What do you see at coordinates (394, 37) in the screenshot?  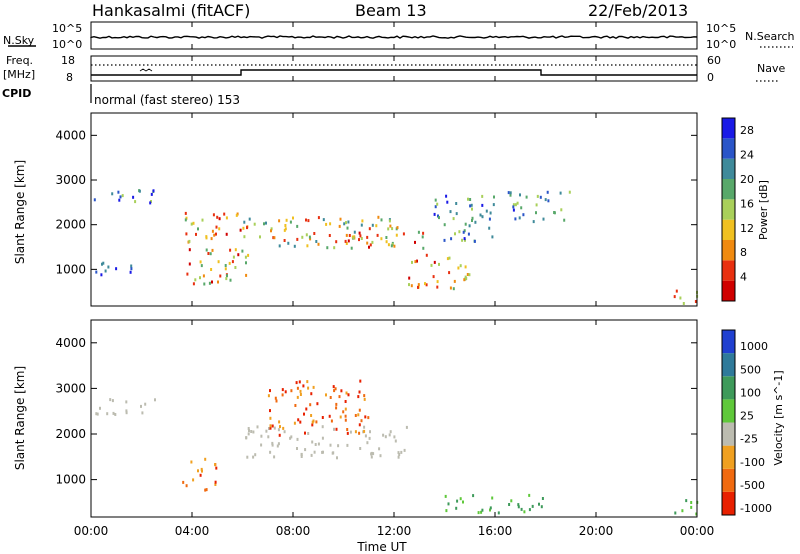 I see `noise-sky-trace` at bounding box center [394, 37].